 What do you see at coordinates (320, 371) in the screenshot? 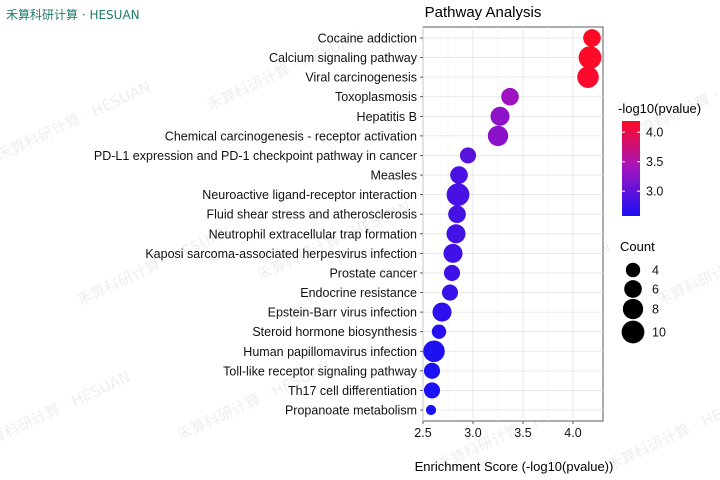
I see `y-tick-label: Toll-like receptor signaling pathway` at bounding box center [320, 371].